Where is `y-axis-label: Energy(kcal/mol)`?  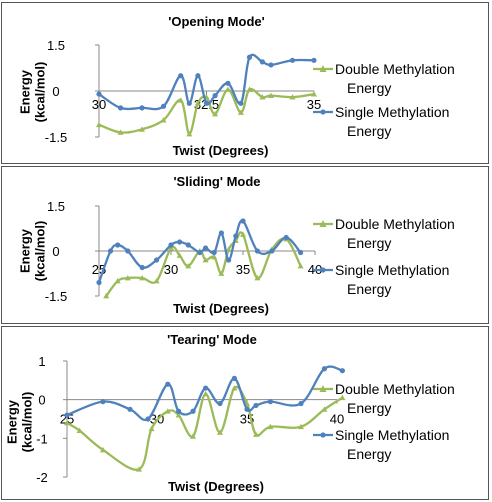 y-axis-label: Energy(kcal/mol) is located at coordinates (20, 422).